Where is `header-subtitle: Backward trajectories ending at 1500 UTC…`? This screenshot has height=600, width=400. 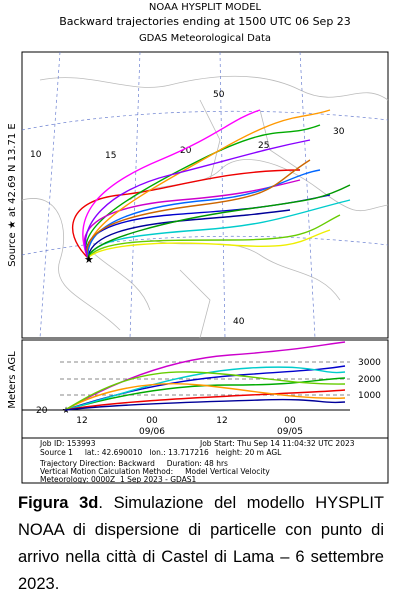 header-subtitle: Backward trajectories ending at 1500 UTC… is located at coordinates (205, 21).